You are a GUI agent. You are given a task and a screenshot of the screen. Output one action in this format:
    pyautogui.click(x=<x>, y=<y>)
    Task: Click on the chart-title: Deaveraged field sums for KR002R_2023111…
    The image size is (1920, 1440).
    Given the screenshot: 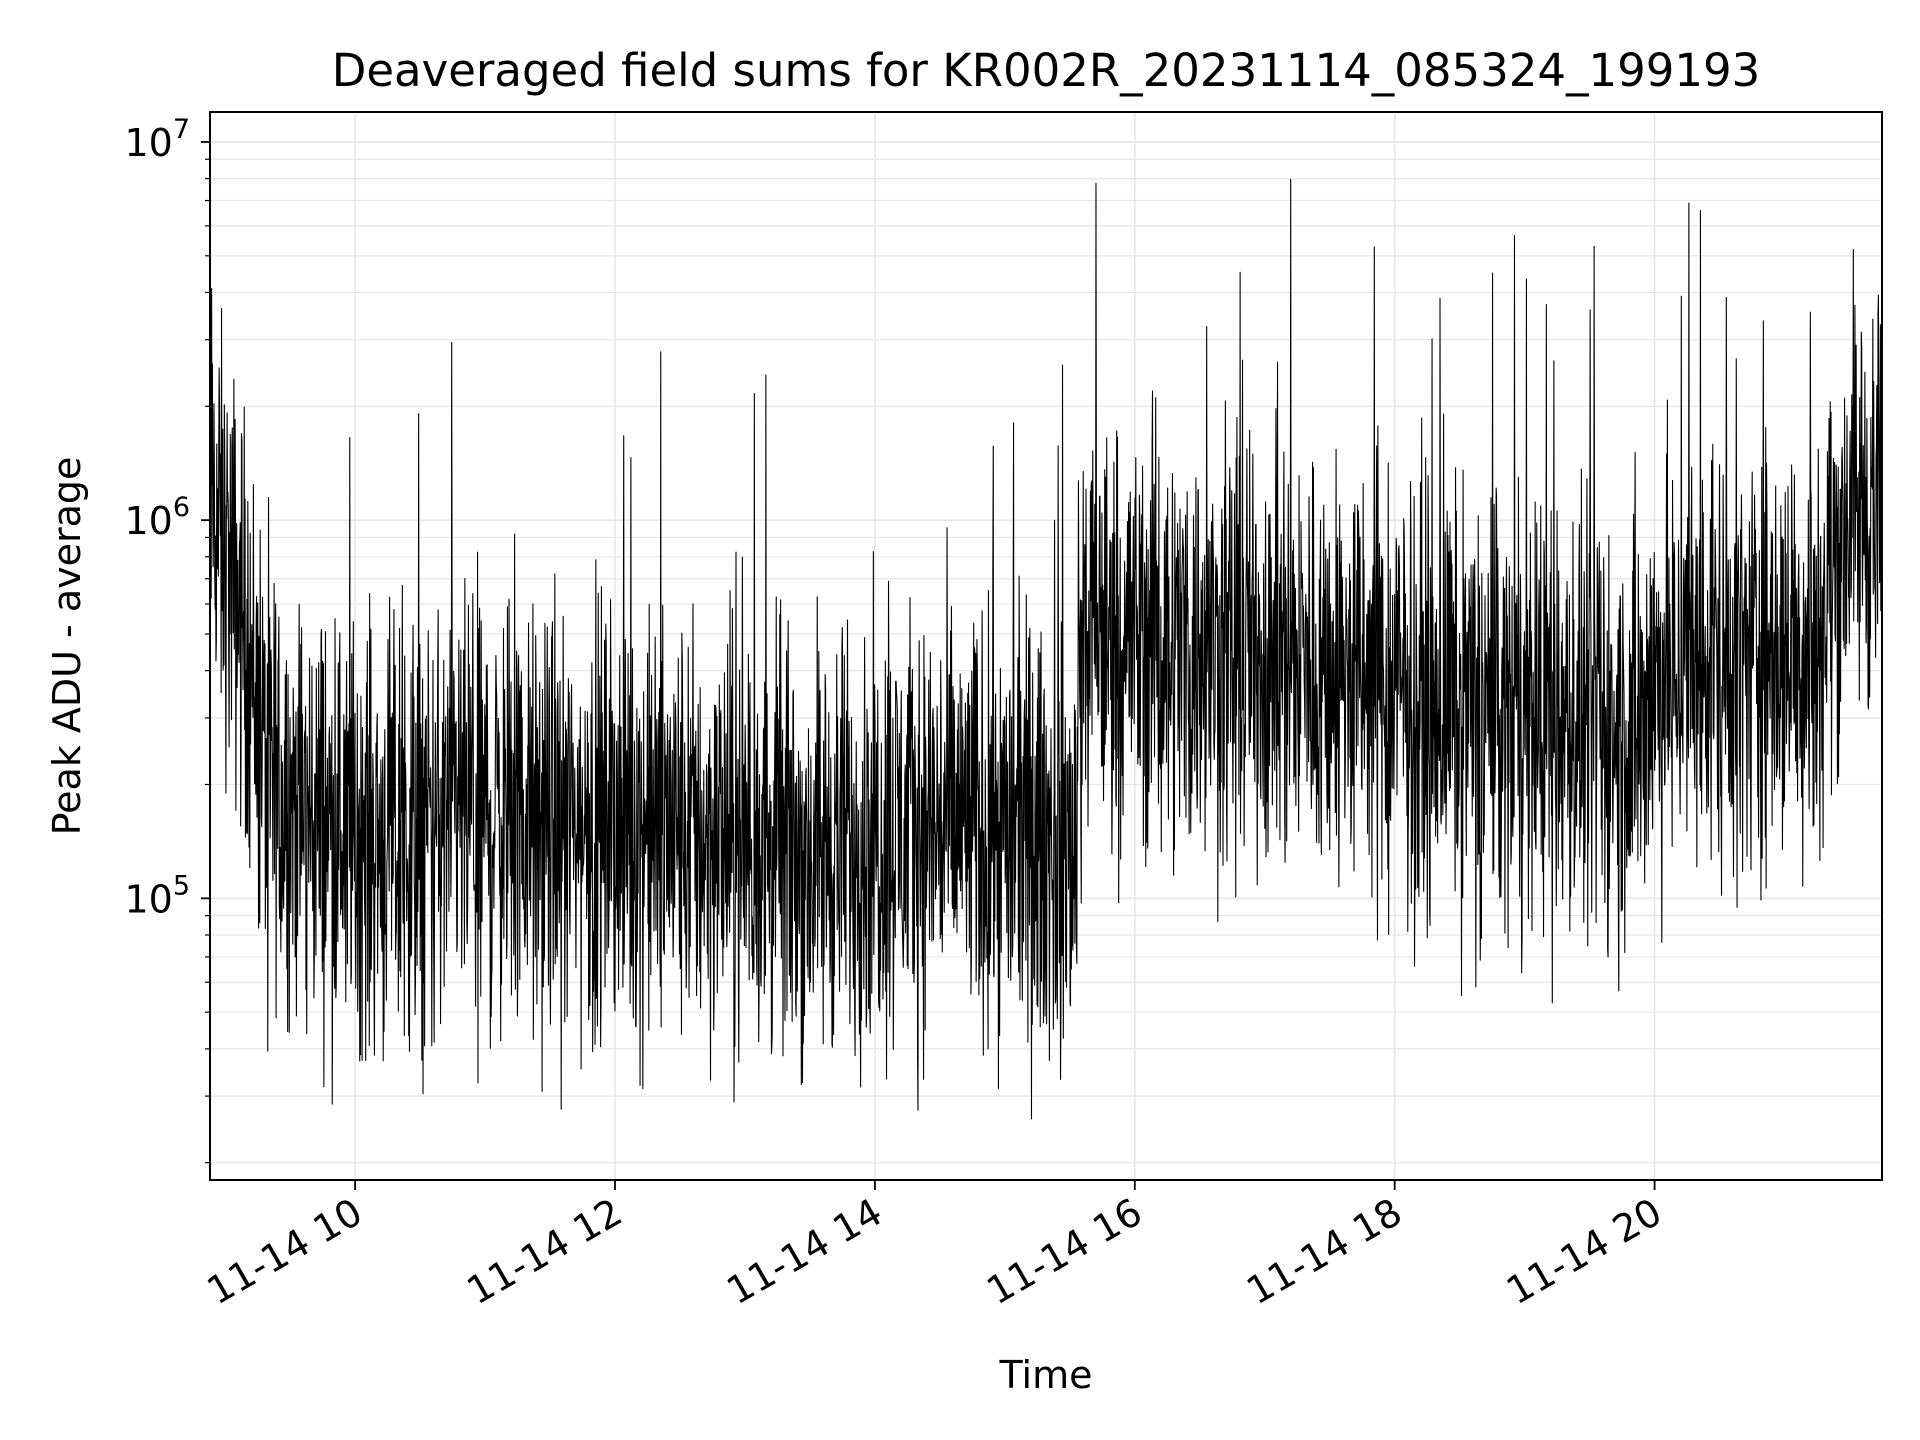 What is the action you would take?
    pyautogui.click(x=1046, y=70)
    